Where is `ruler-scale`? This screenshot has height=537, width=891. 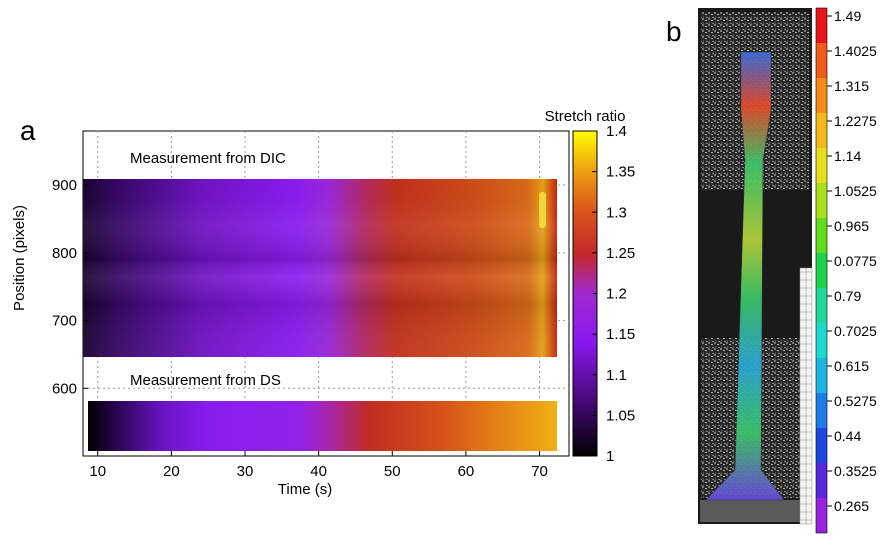
ruler-scale is located at coordinates (806, 396).